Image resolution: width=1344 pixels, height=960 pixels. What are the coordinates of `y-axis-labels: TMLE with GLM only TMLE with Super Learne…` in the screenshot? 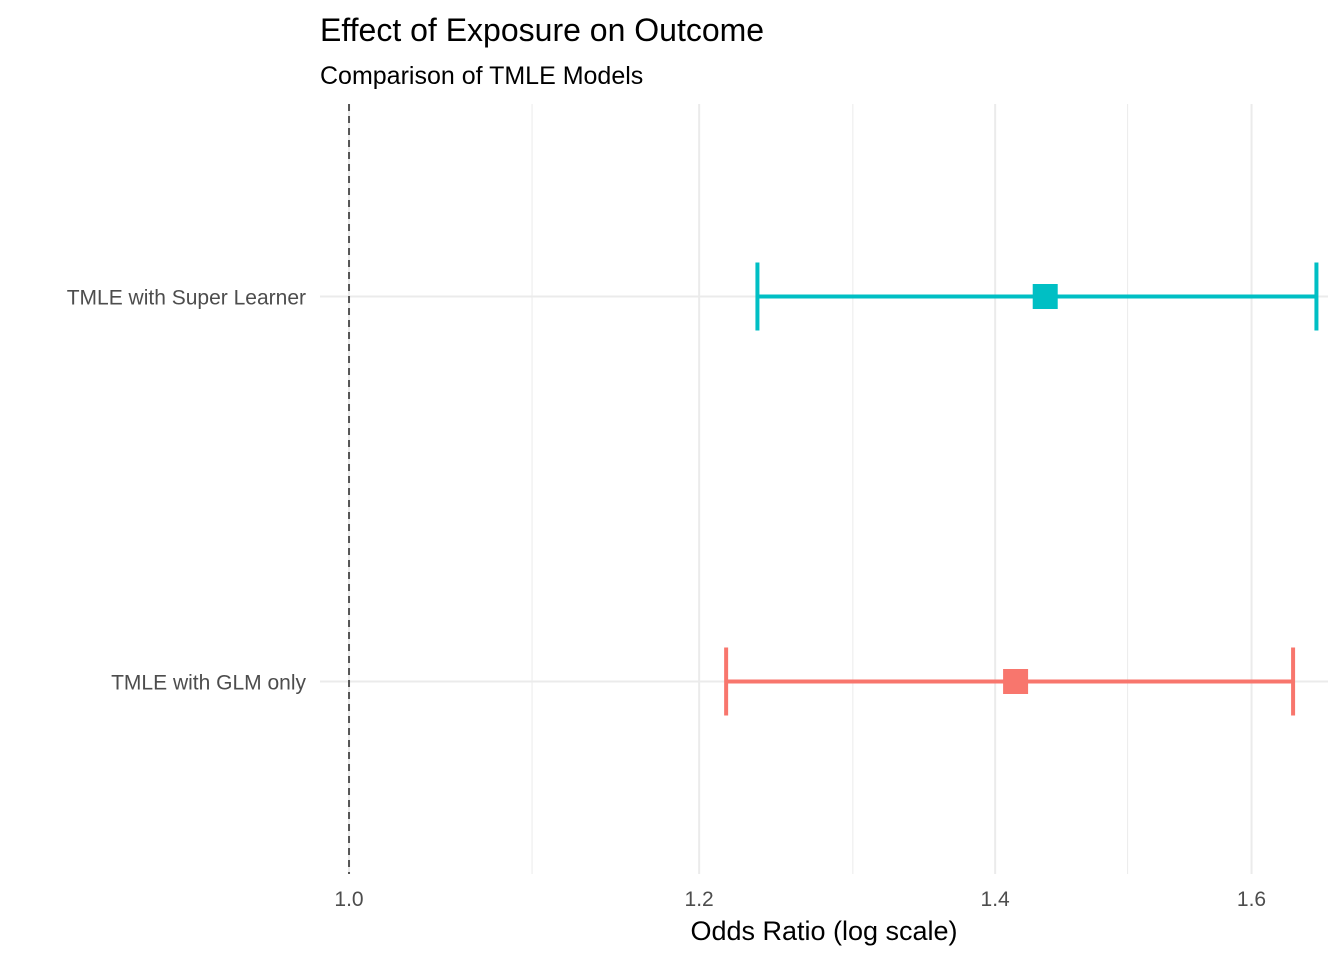 It's located at (187, 491).